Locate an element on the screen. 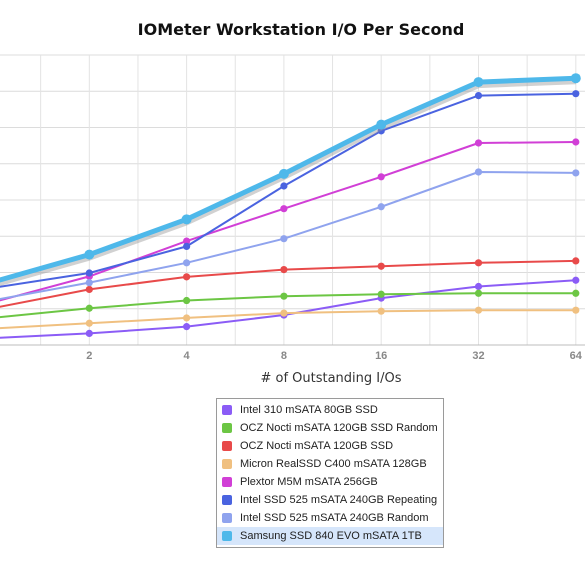 This screenshot has width=585, height=568. legend-item: OCZ Nocti mSATA 120GB SSD is located at coordinates (330, 446).